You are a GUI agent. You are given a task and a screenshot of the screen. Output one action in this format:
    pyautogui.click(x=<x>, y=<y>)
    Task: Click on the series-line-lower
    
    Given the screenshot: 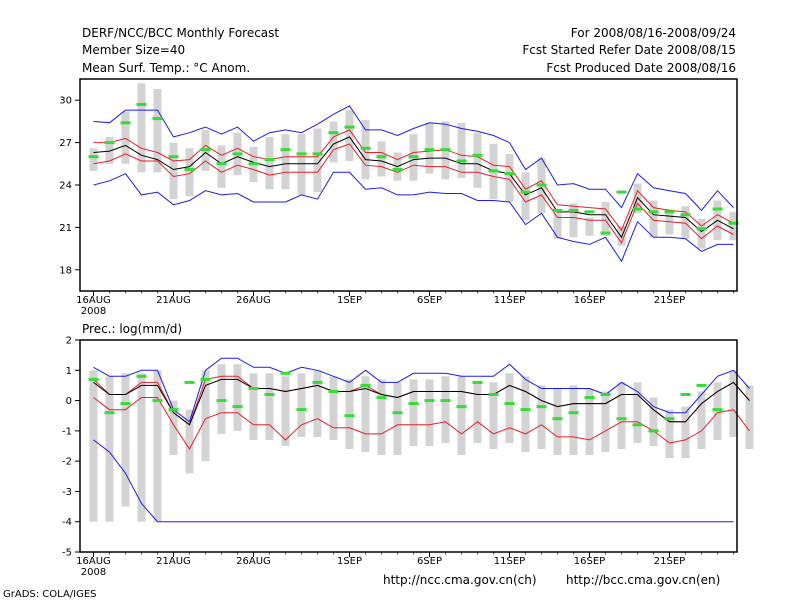 What is the action you would take?
    pyautogui.click(x=413, y=180)
    